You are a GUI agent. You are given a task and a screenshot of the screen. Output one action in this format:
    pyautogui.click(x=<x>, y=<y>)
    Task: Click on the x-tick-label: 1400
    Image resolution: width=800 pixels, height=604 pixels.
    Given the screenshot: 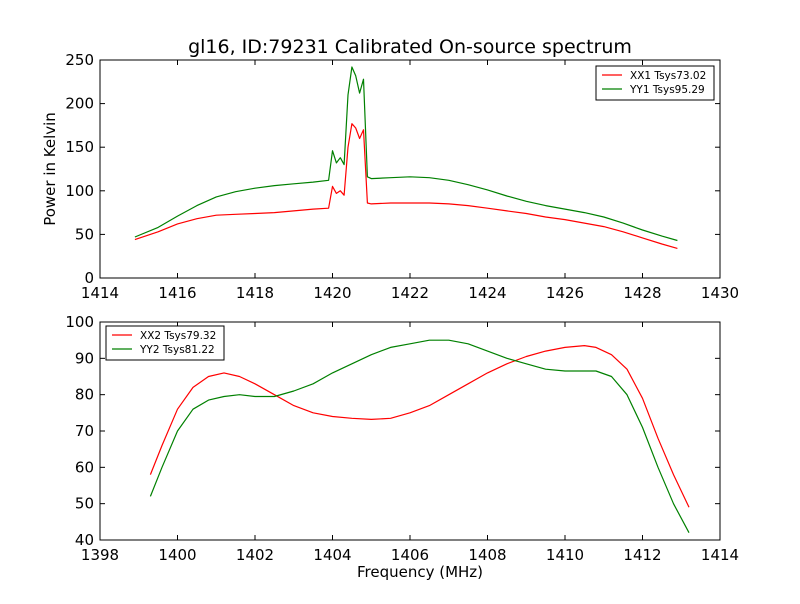 What is the action you would take?
    pyautogui.click(x=177, y=555)
    